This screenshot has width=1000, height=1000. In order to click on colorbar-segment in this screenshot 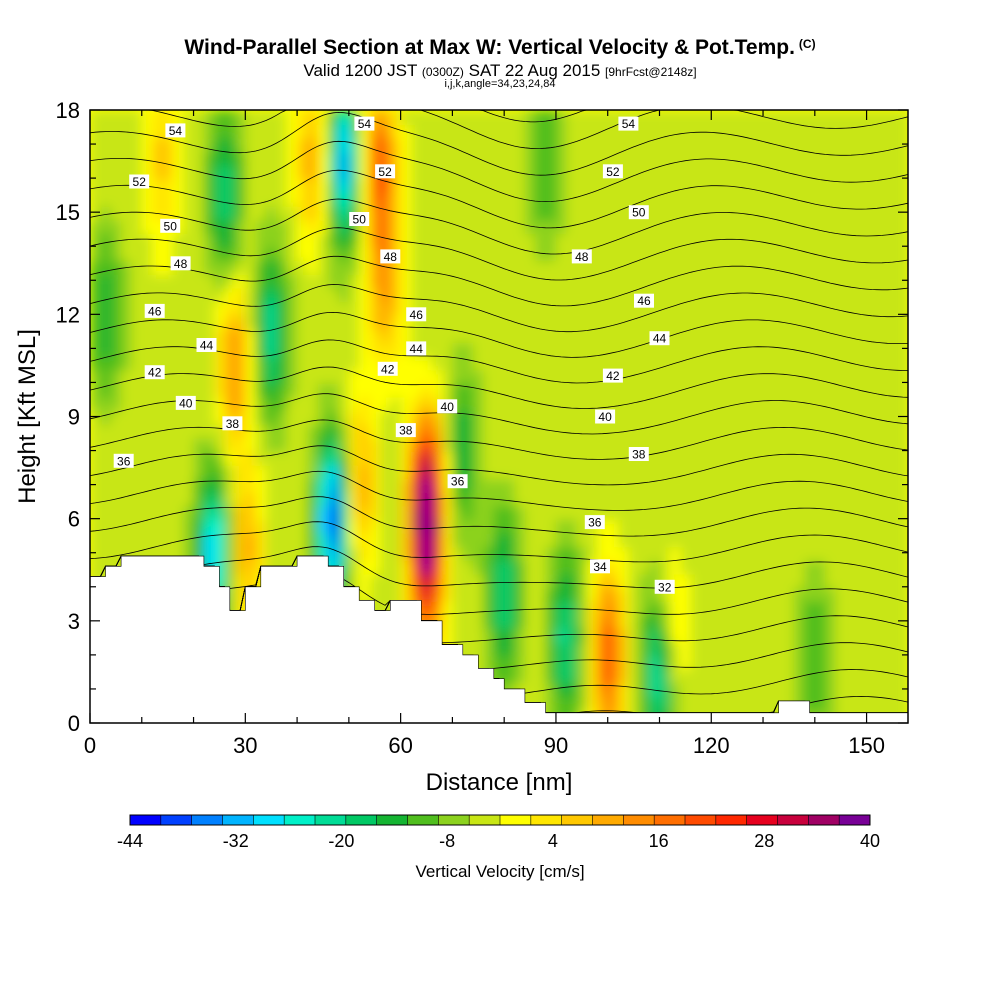, I will do `click(238, 820)`.